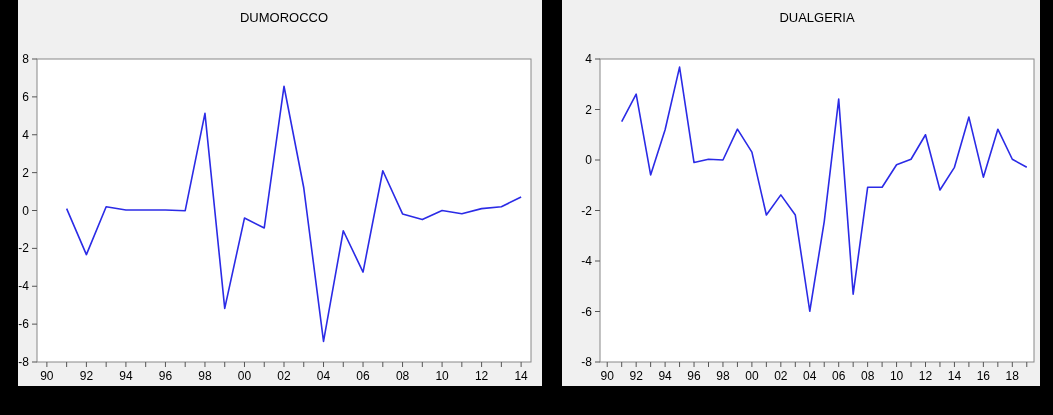  What do you see at coordinates (26, 96) in the screenshot?
I see `y-tick-label: 6` at bounding box center [26, 96].